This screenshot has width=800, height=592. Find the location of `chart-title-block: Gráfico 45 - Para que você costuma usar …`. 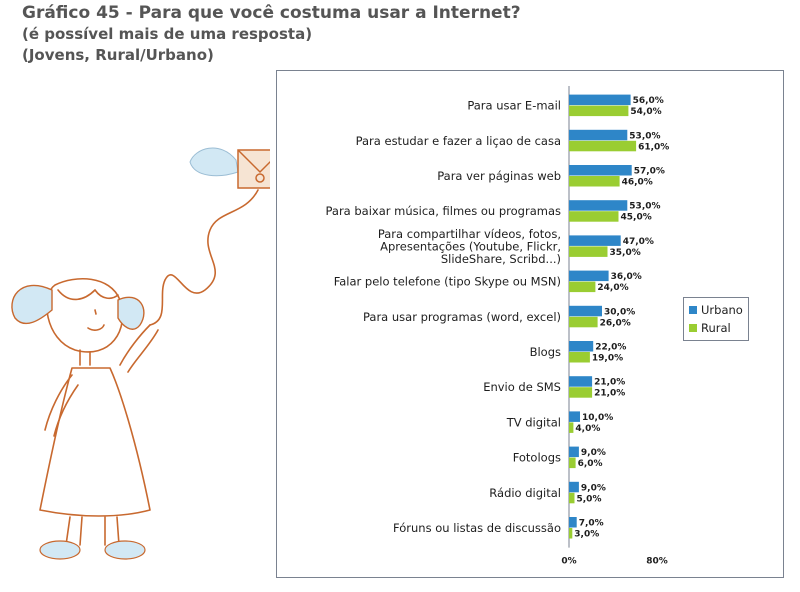

chart-title-block: Gráfico 45 - Para que você costuma usar … is located at coordinates (271, 34).